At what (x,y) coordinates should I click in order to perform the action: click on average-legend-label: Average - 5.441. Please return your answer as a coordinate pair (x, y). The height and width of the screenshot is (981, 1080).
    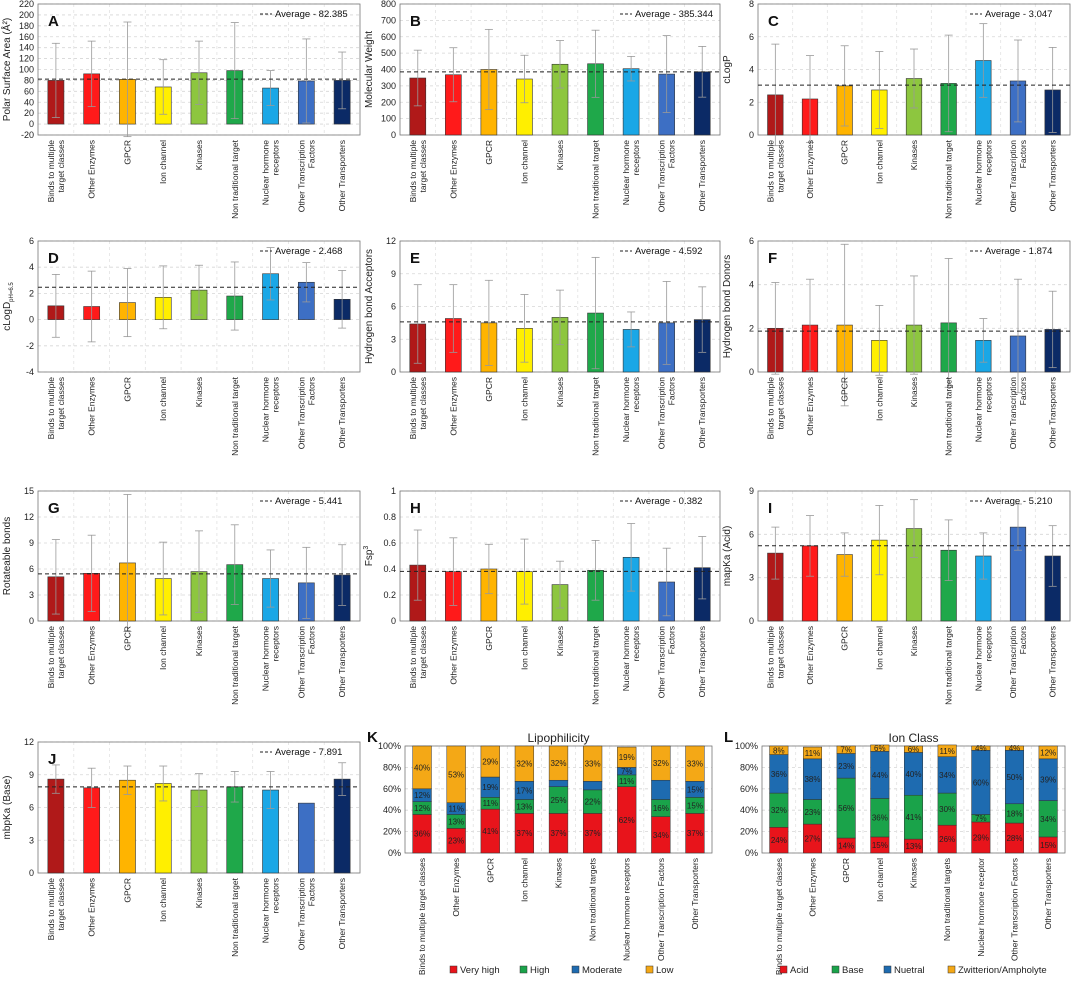
    Looking at the image, I should click on (308, 501).